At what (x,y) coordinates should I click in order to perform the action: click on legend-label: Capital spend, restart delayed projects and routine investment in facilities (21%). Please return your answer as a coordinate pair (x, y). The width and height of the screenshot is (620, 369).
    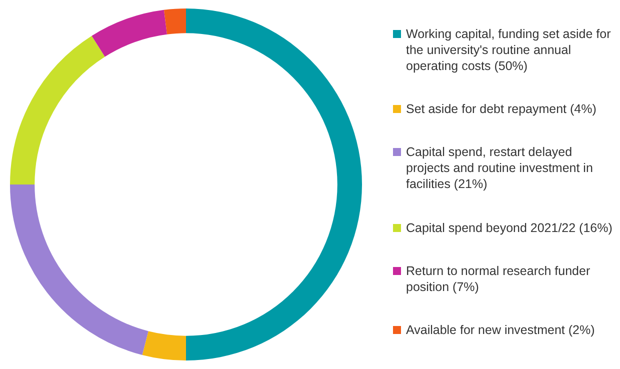
    Looking at the image, I should click on (500, 168).